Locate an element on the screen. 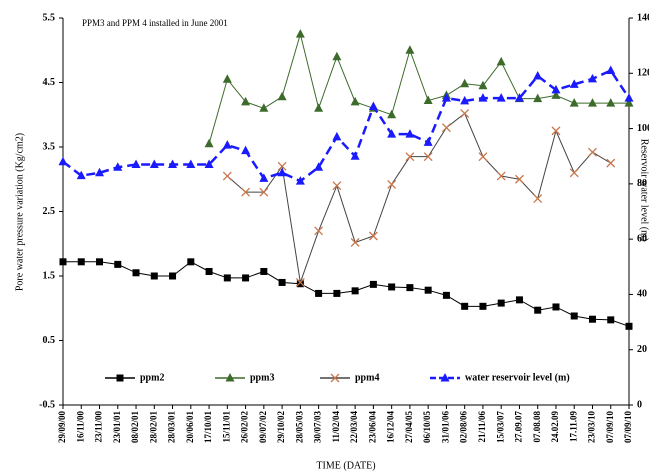 The image size is (649, 474). x-tick-label: 24.02.09 is located at coordinates (555, 427).